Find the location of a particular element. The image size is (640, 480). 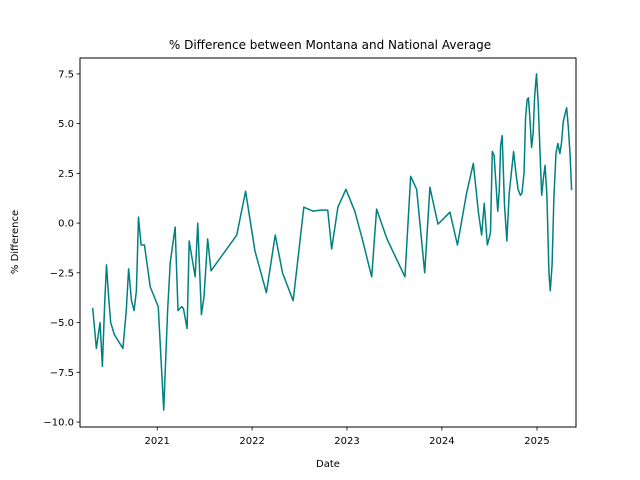

y-tick-label: −7.5 is located at coordinates (62, 373).